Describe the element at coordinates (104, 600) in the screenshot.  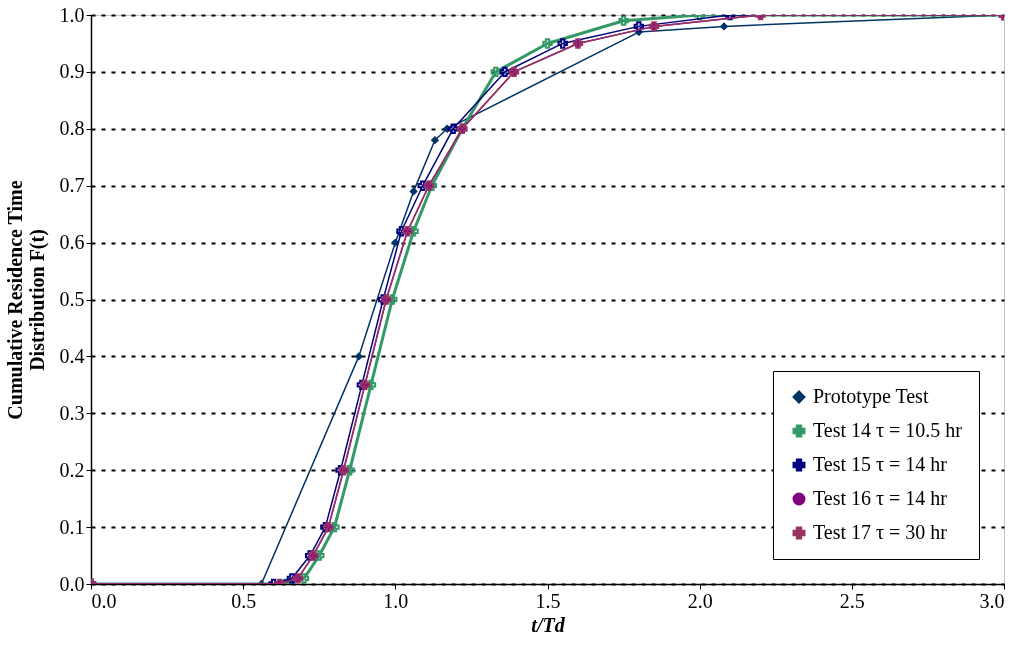
I see `x-tick-label: 0.0` at that location.